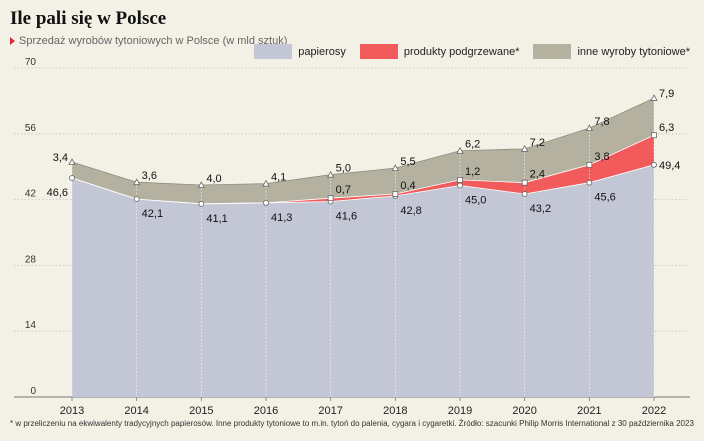 The height and width of the screenshot is (441, 704). Describe the element at coordinates (273, 51) in the screenshot. I see `legend-swatch-papierosy` at that location.